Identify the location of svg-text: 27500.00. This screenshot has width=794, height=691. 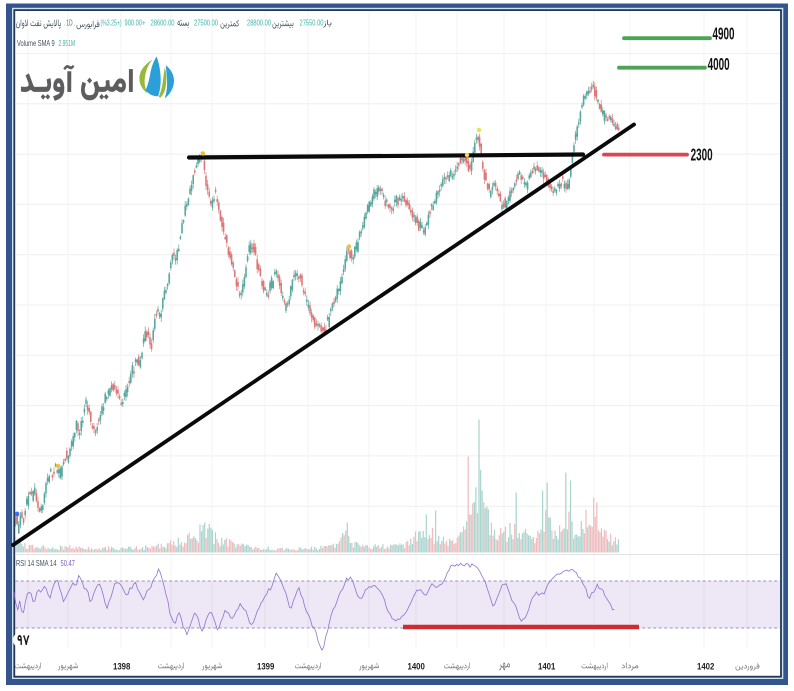
(206, 22).